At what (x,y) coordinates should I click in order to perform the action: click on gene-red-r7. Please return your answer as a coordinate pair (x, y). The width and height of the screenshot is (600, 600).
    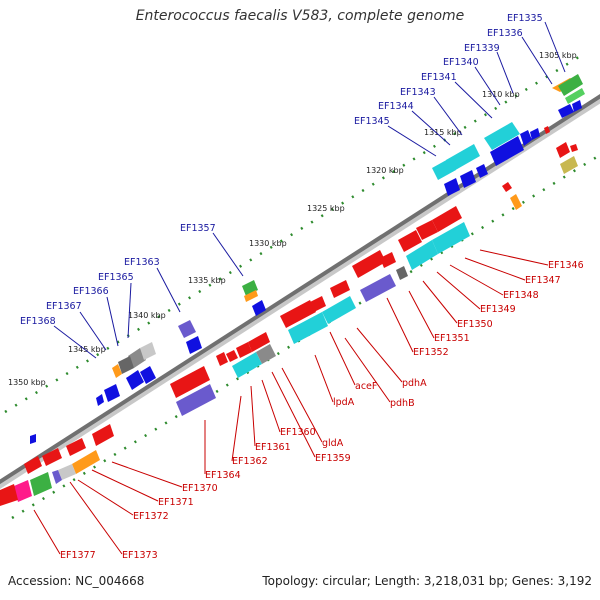
    Looking at the image, I should click on (222, 359).